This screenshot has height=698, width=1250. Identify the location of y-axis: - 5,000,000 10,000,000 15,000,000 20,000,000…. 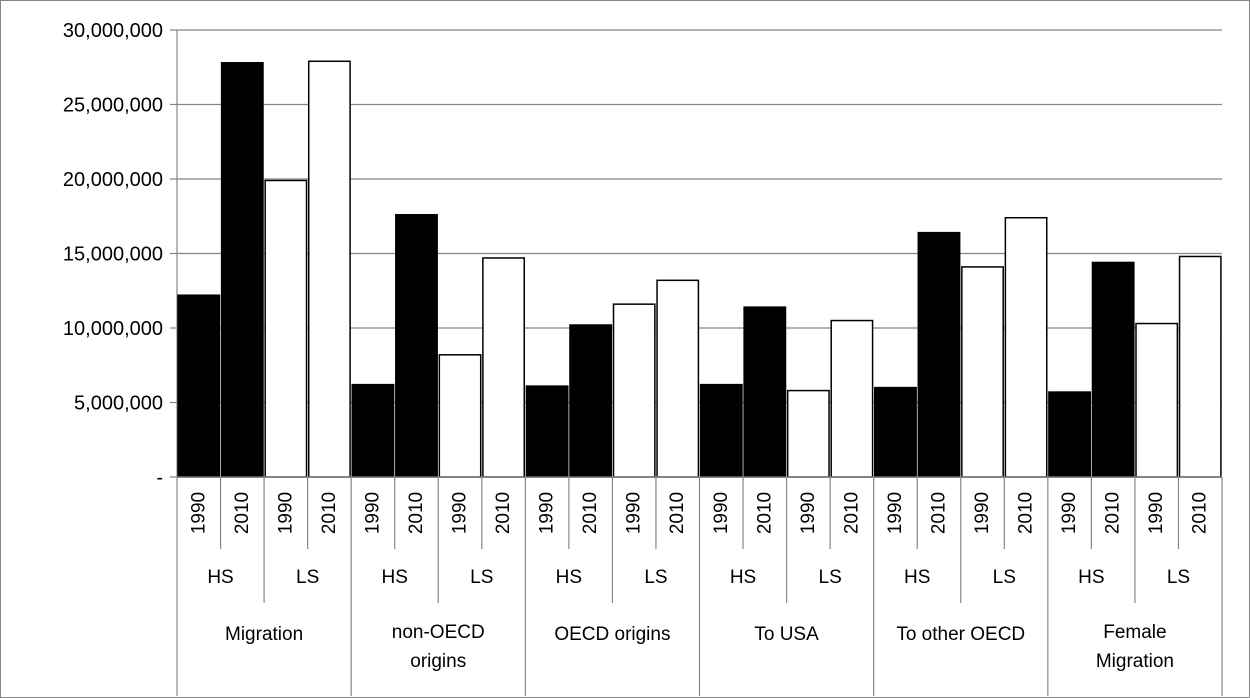
(120, 254).